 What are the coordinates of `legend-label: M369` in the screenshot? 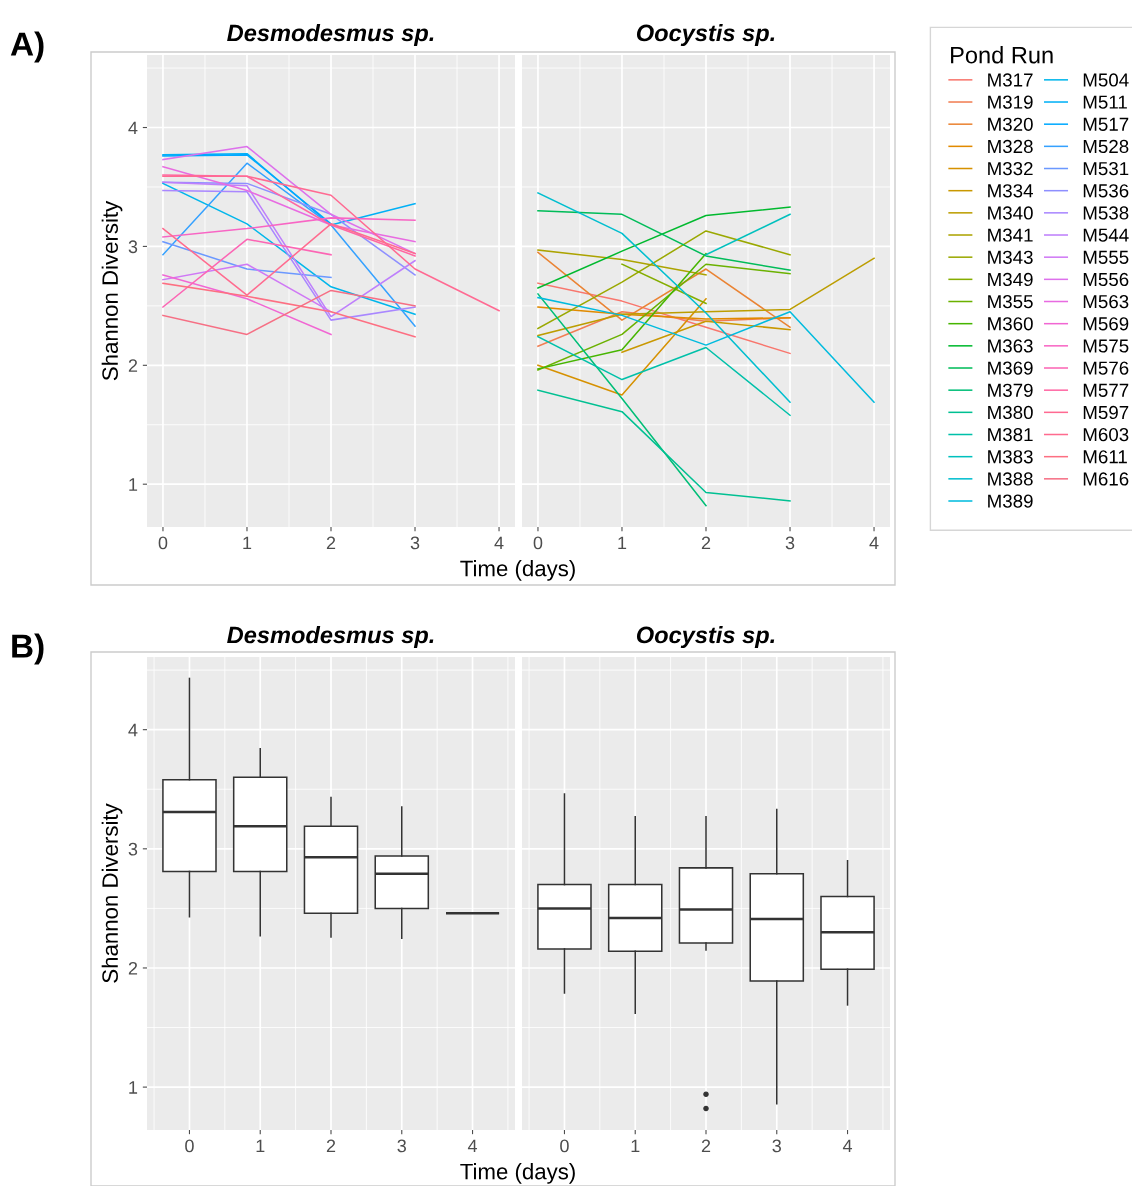 It's located at (1010, 368).